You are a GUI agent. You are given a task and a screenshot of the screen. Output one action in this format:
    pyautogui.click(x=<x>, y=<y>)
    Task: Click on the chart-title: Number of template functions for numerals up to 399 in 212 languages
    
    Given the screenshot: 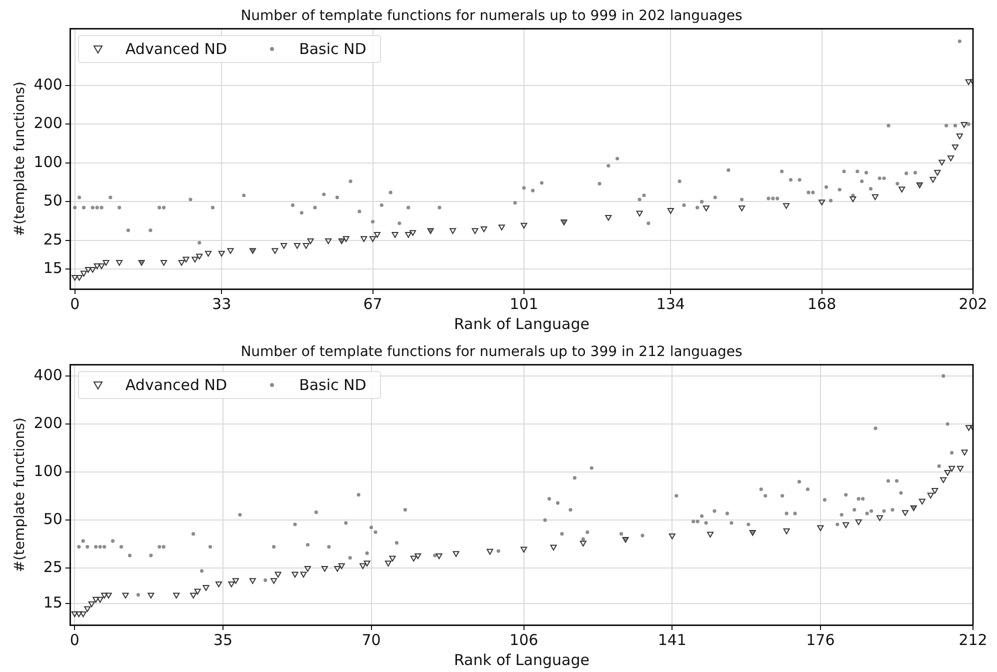 What is the action you would take?
    pyautogui.click(x=491, y=352)
    